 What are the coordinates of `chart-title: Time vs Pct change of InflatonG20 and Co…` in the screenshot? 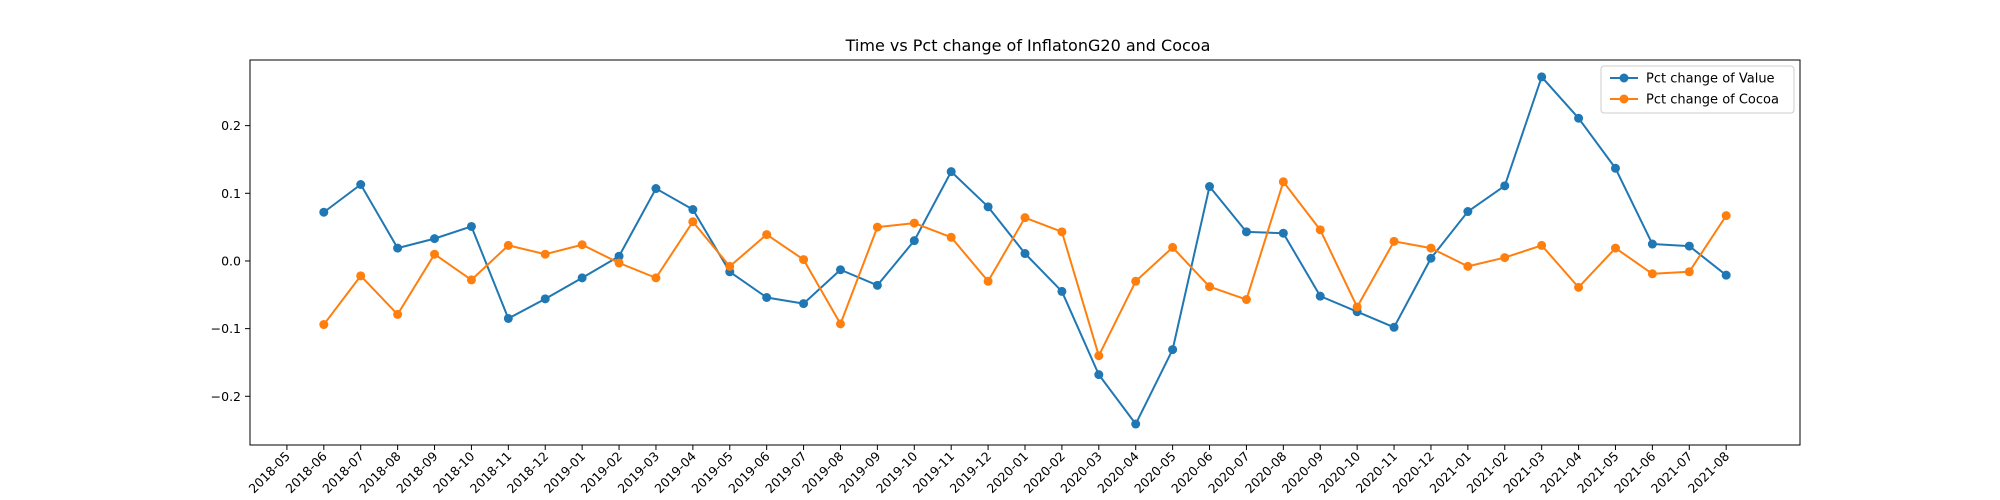 It's located at (1028, 45).